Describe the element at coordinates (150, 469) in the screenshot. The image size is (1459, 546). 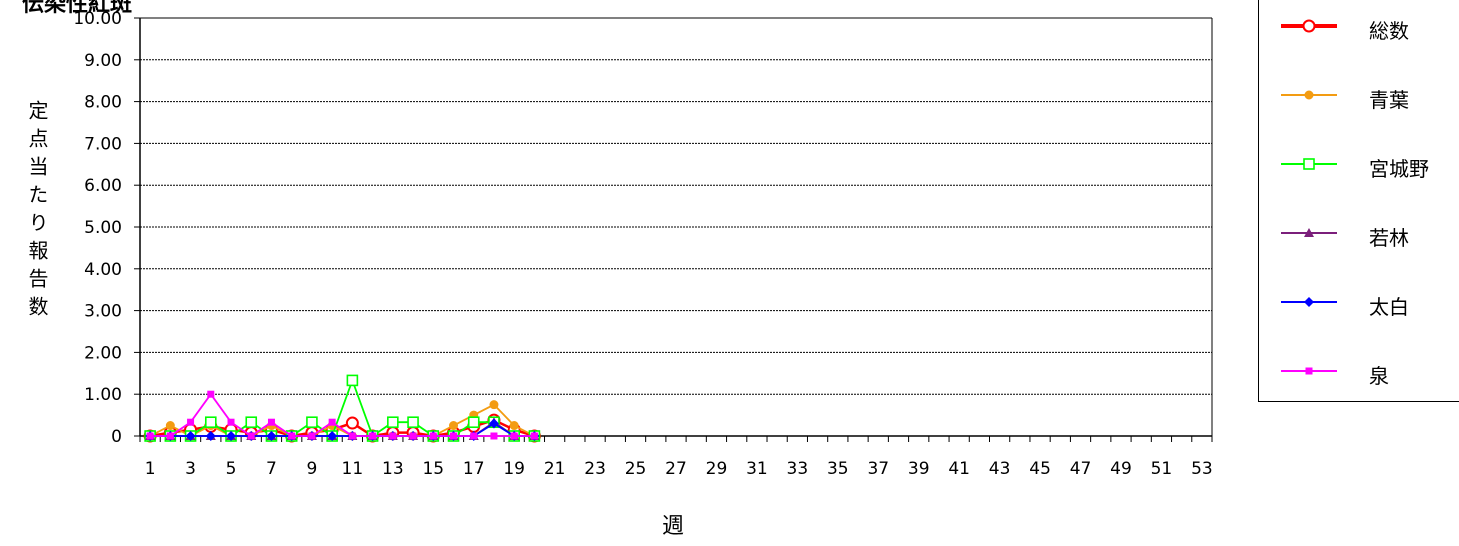
I see `x-tick-label: 1` at that location.